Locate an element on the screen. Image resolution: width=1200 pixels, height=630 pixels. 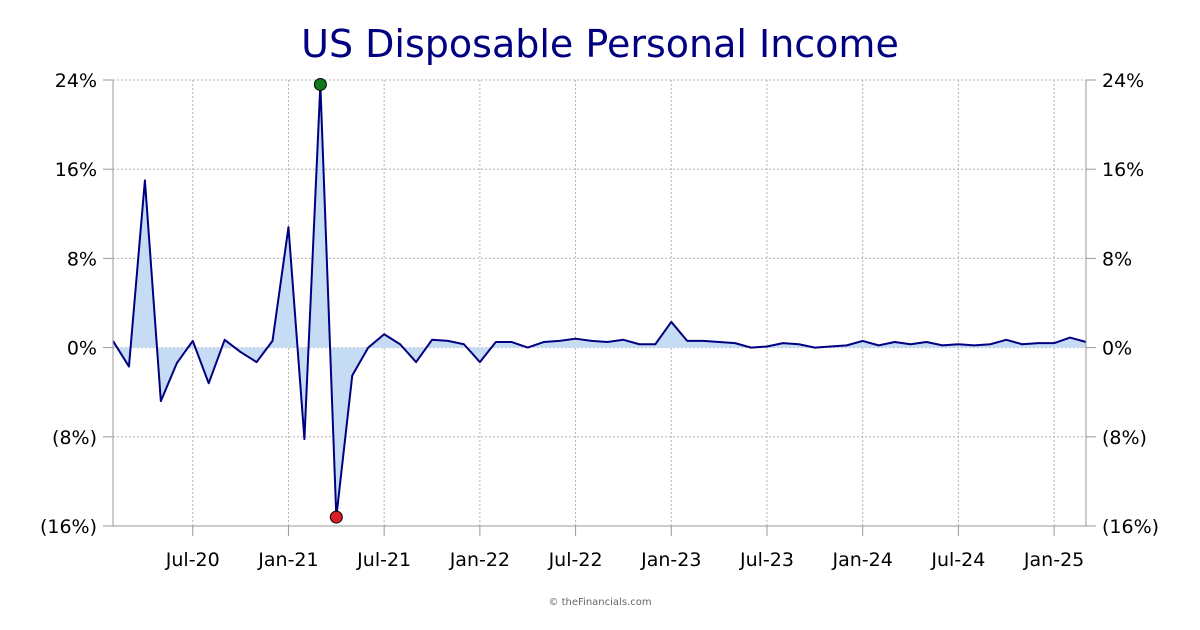
x-tick-label: Jan-22 is located at coordinates (479, 560).